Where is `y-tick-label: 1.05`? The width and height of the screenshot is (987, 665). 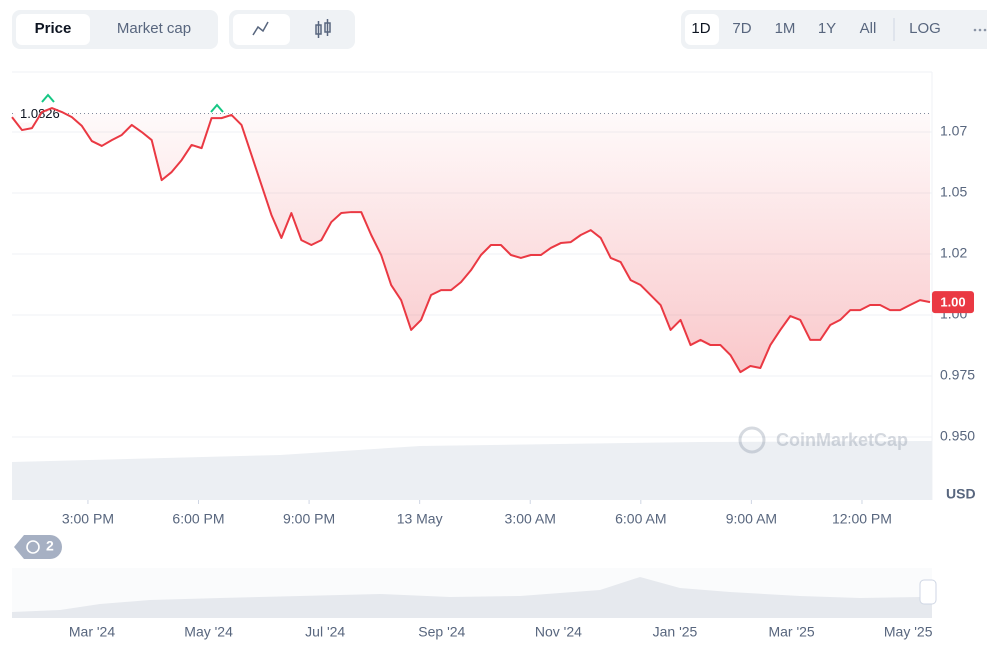 y-tick-label: 1.05 is located at coordinates (953, 192).